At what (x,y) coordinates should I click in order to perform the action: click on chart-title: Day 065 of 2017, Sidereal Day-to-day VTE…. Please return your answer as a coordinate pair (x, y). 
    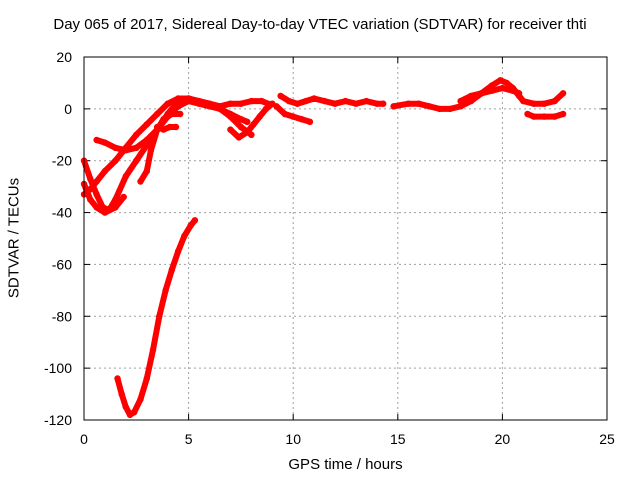
    Looking at the image, I should click on (320, 24).